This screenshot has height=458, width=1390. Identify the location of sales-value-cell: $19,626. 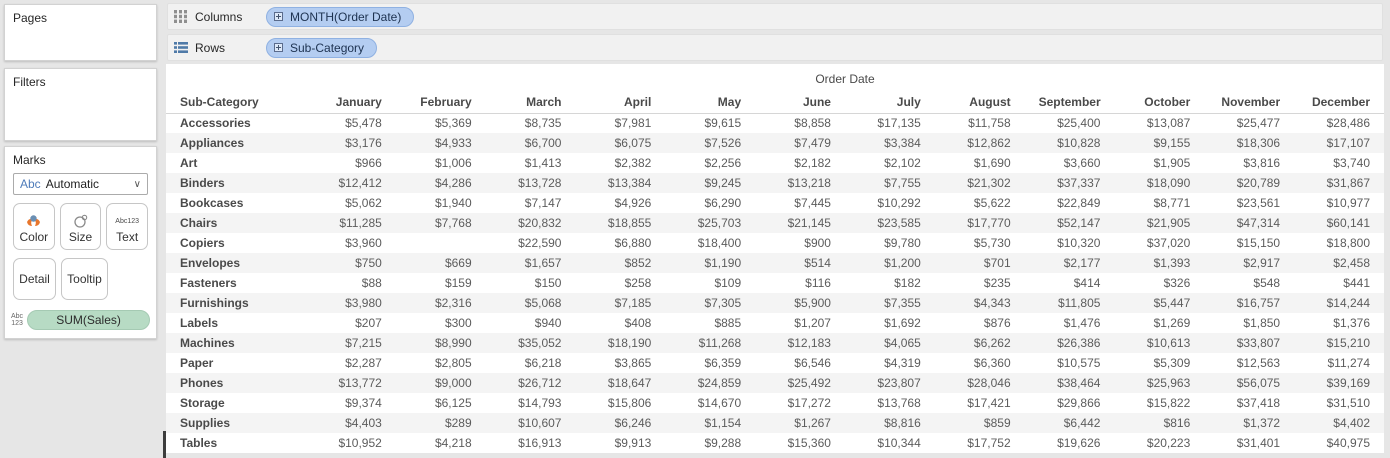
(1079, 443).